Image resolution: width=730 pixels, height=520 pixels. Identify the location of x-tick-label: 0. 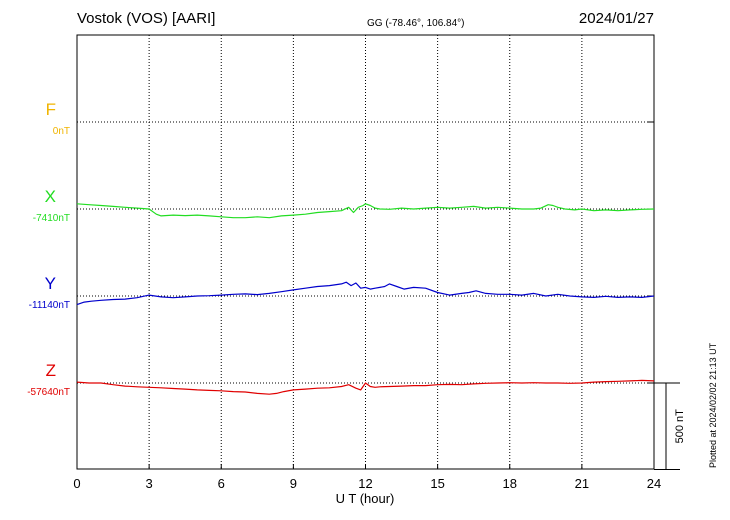
(76, 483).